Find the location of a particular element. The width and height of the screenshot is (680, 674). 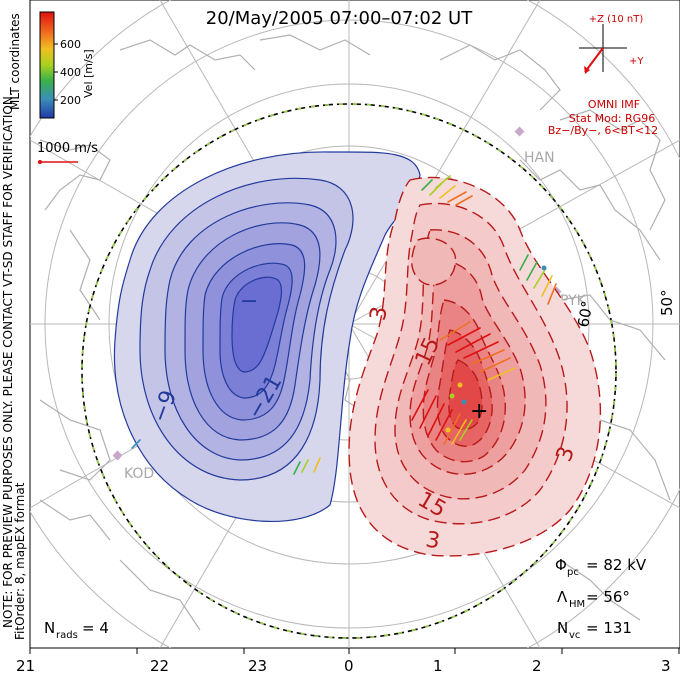

station-label-kod: KOD is located at coordinates (139, 474).